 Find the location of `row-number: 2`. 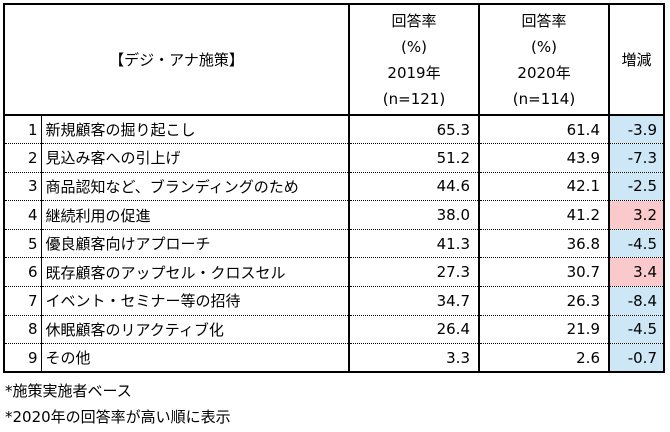

row-number: 2 is located at coordinates (23, 158).